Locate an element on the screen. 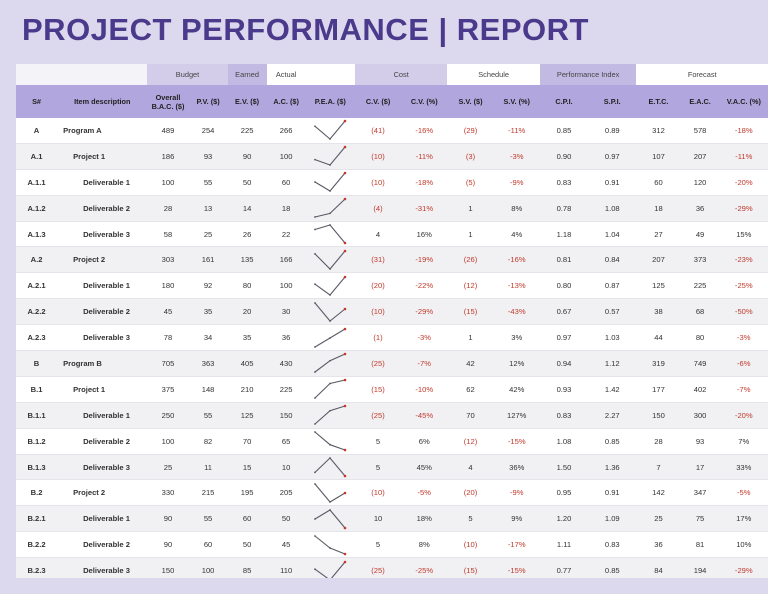 The height and width of the screenshot is (594, 768). cell-spi: 1.09 is located at coordinates (612, 519).